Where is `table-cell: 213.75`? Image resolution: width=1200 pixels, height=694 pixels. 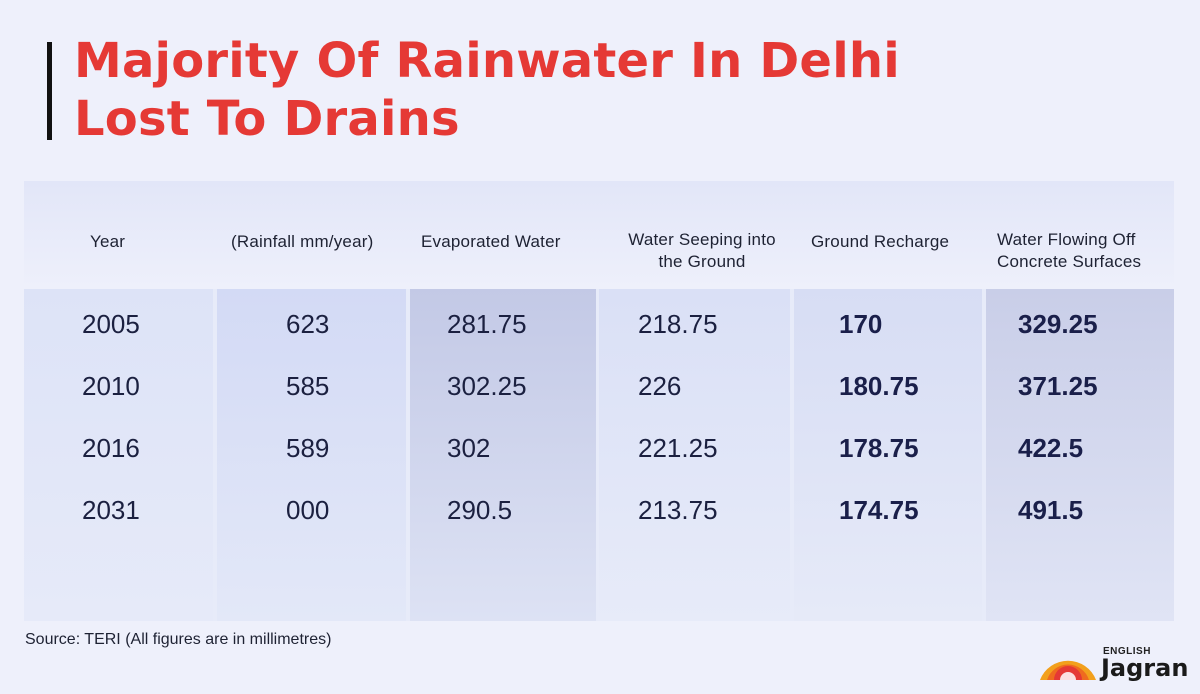
table-cell: 213.75 is located at coordinates (678, 510).